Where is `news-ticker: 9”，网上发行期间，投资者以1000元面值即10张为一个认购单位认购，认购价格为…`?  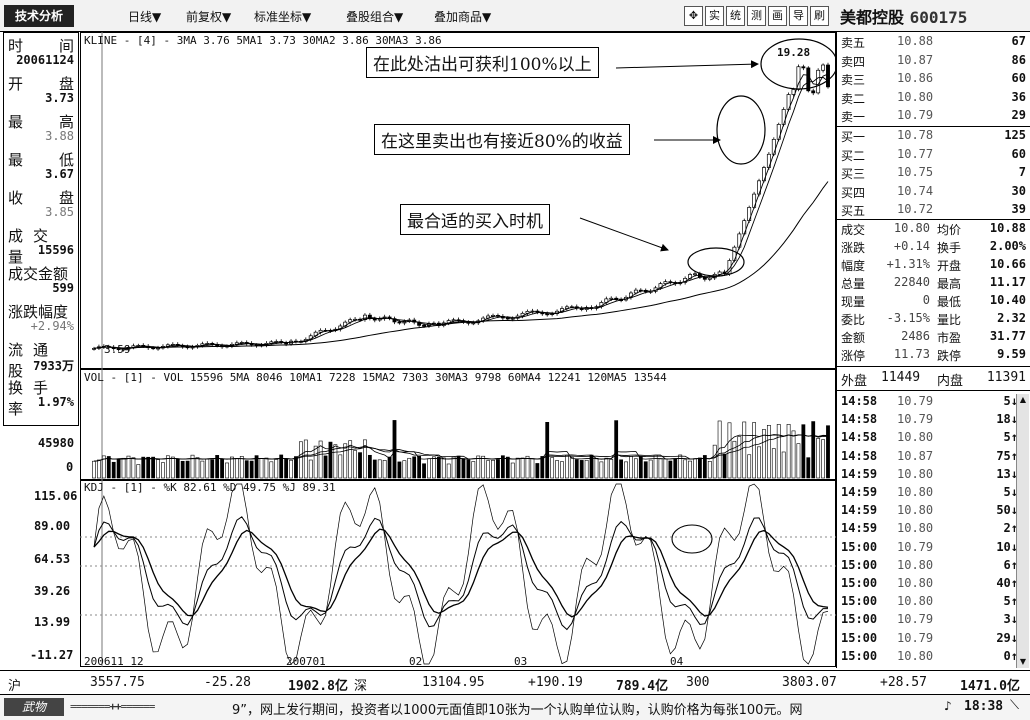 news-ticker: 9”，网上发行期间，投资者以1000元面值即10张为一个认购单位认购，认购价格为… is located at coordinates (517, 710).